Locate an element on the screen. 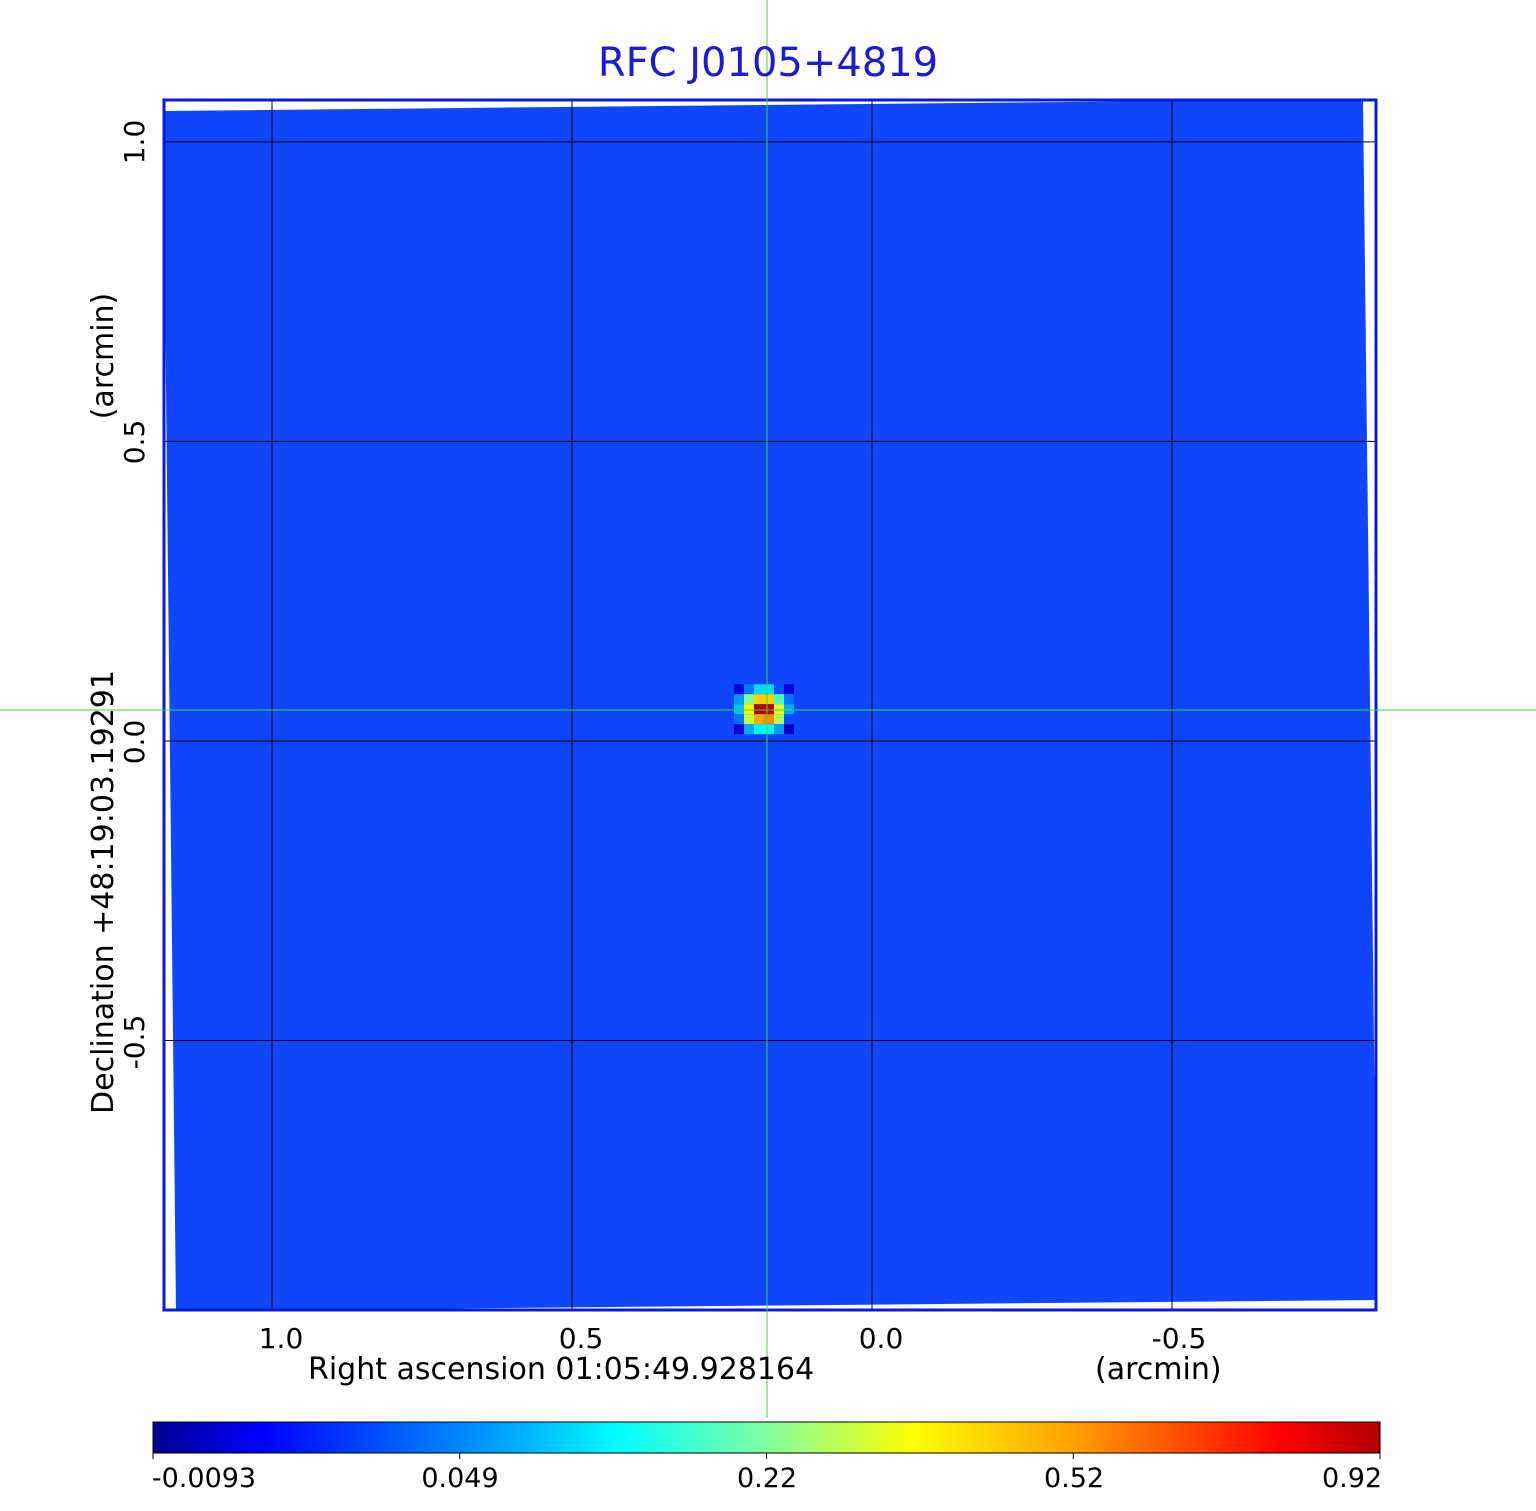 This screenshot has width=1536, height=1511. x-axis-unit: (arcmin) is located at coordinates (1158, 1369).